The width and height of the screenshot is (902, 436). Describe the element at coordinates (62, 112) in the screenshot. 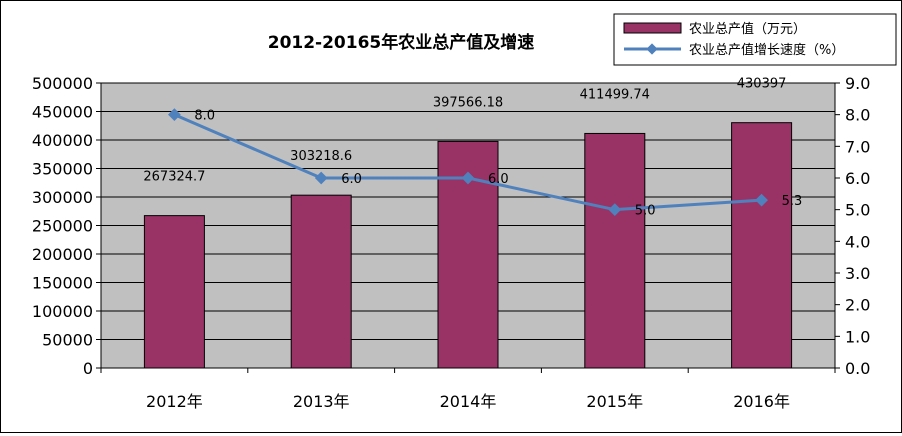

I see `y-left-tick-label: 450000` at that location.